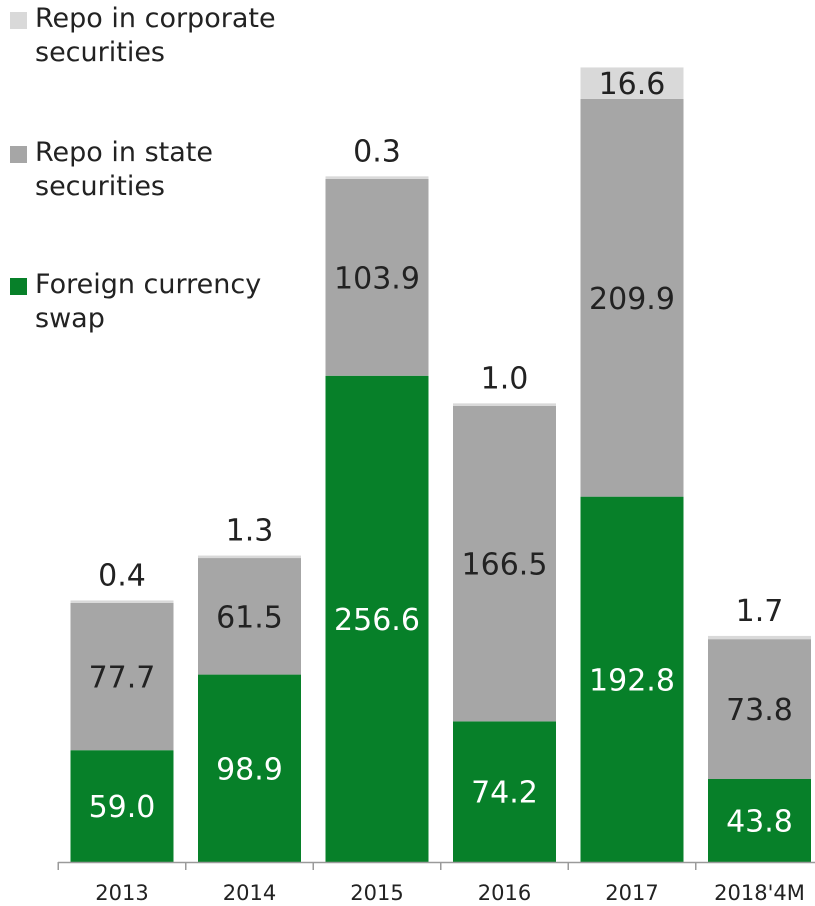  What do you see at coordinates (148, 301) in the screenshot?
I see `legend-label-swap: Foreign currency swap` at bounding box center [148, 301].